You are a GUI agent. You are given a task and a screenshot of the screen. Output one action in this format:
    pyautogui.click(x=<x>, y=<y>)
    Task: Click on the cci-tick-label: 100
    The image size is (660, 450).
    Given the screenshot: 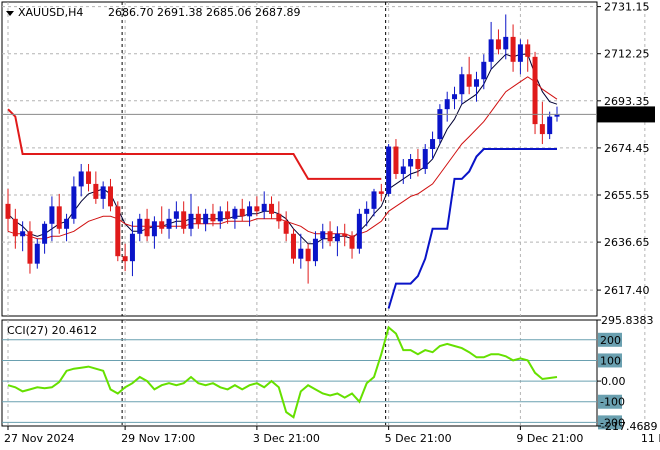 What is the action you would take?
    pyautogui.click(x=610, y=360)
    